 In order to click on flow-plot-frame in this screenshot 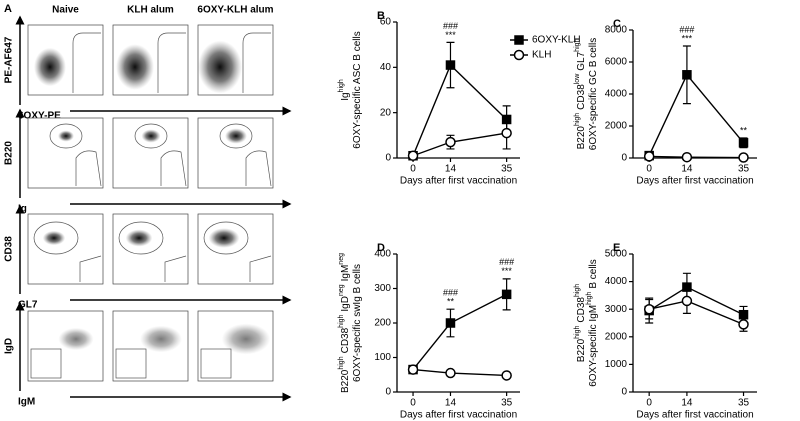, I will do `click(65, 153)`.